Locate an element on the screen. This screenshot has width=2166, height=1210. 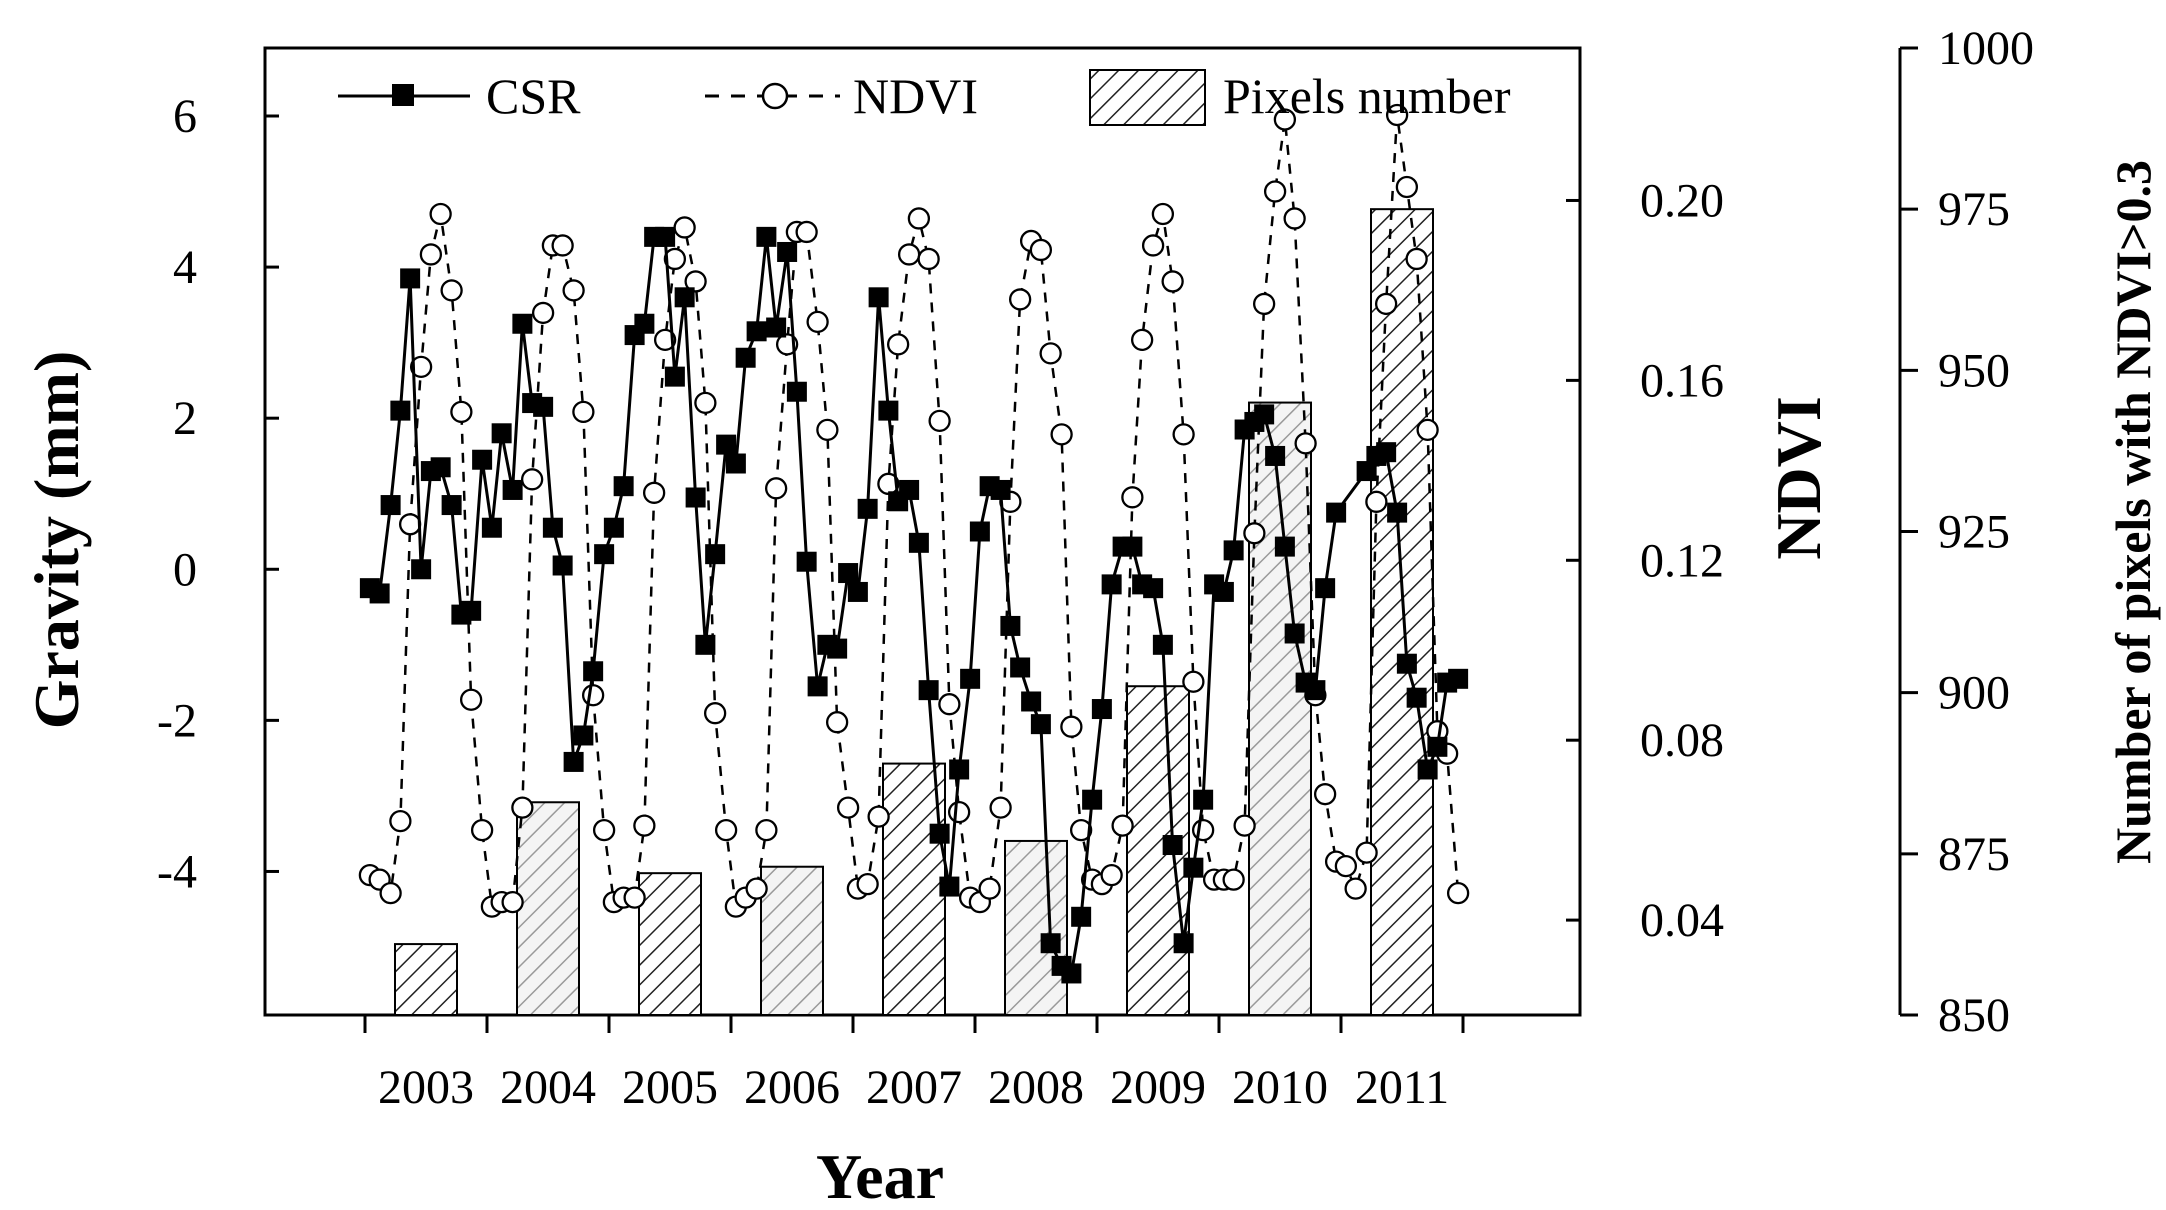
legend: CSR NDVI Pixels number is located at coordinates (924, 97).